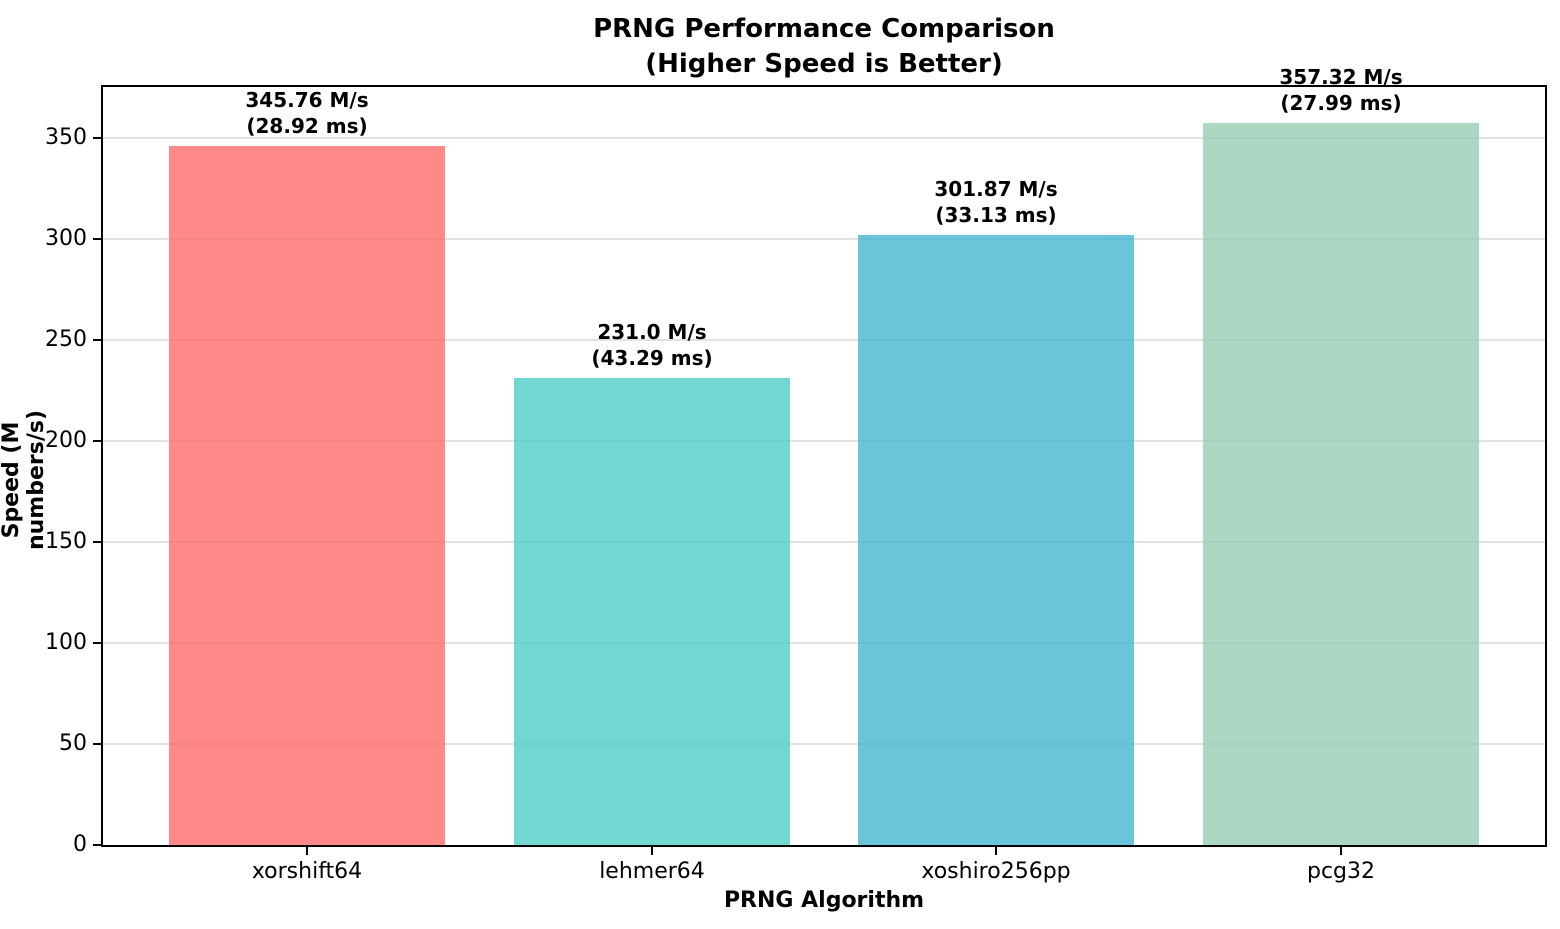 The width and height of the screenshot is (1560, 929). What do you see at coordinates (652, 851) in the screenshot?
I see `x-tick-mark-lehmer64` at bounding box center [652, 851].